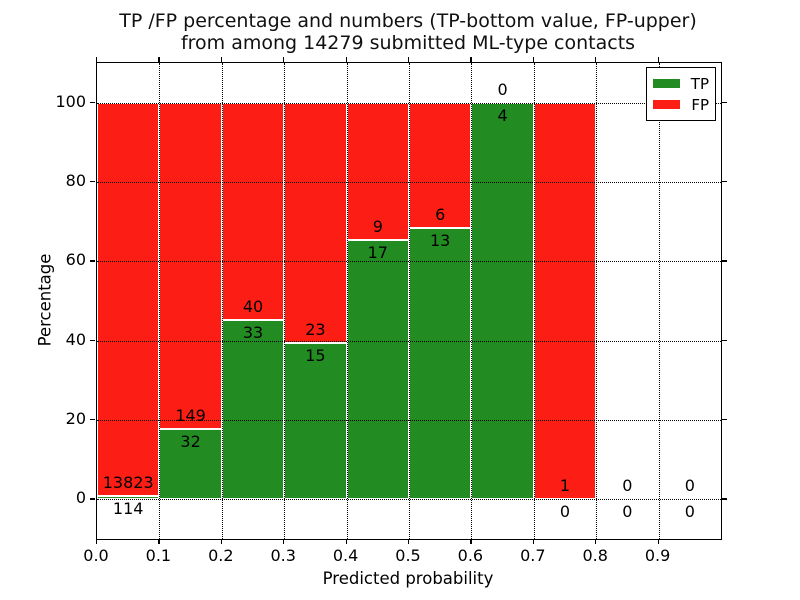  What do you see at coordinates (408, 578) in the screenshot?
I see `x-axis-title: Predicted probability` at bounding box center [408, 578].